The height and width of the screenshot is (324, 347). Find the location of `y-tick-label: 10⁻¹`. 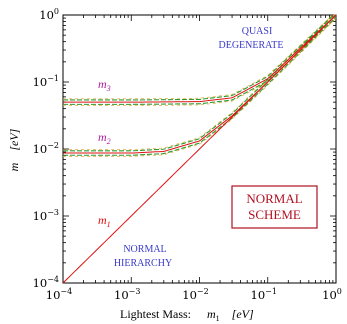

y-tick-label: 10⁻¹ is located at coordinates (46, 81).